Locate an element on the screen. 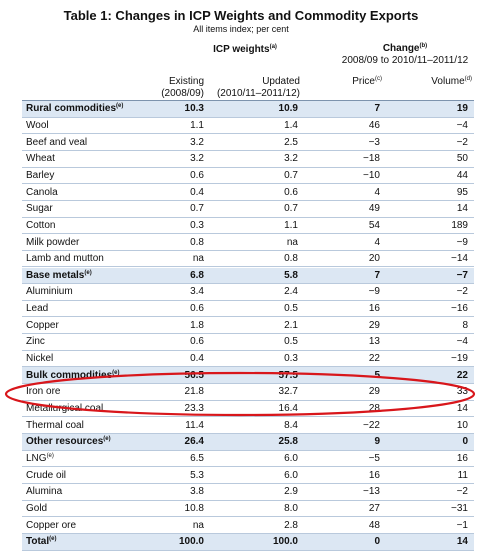 The width and height of the screenshot is (482, 554). table-cell: 16.4 is located at coordinates (288, 408).